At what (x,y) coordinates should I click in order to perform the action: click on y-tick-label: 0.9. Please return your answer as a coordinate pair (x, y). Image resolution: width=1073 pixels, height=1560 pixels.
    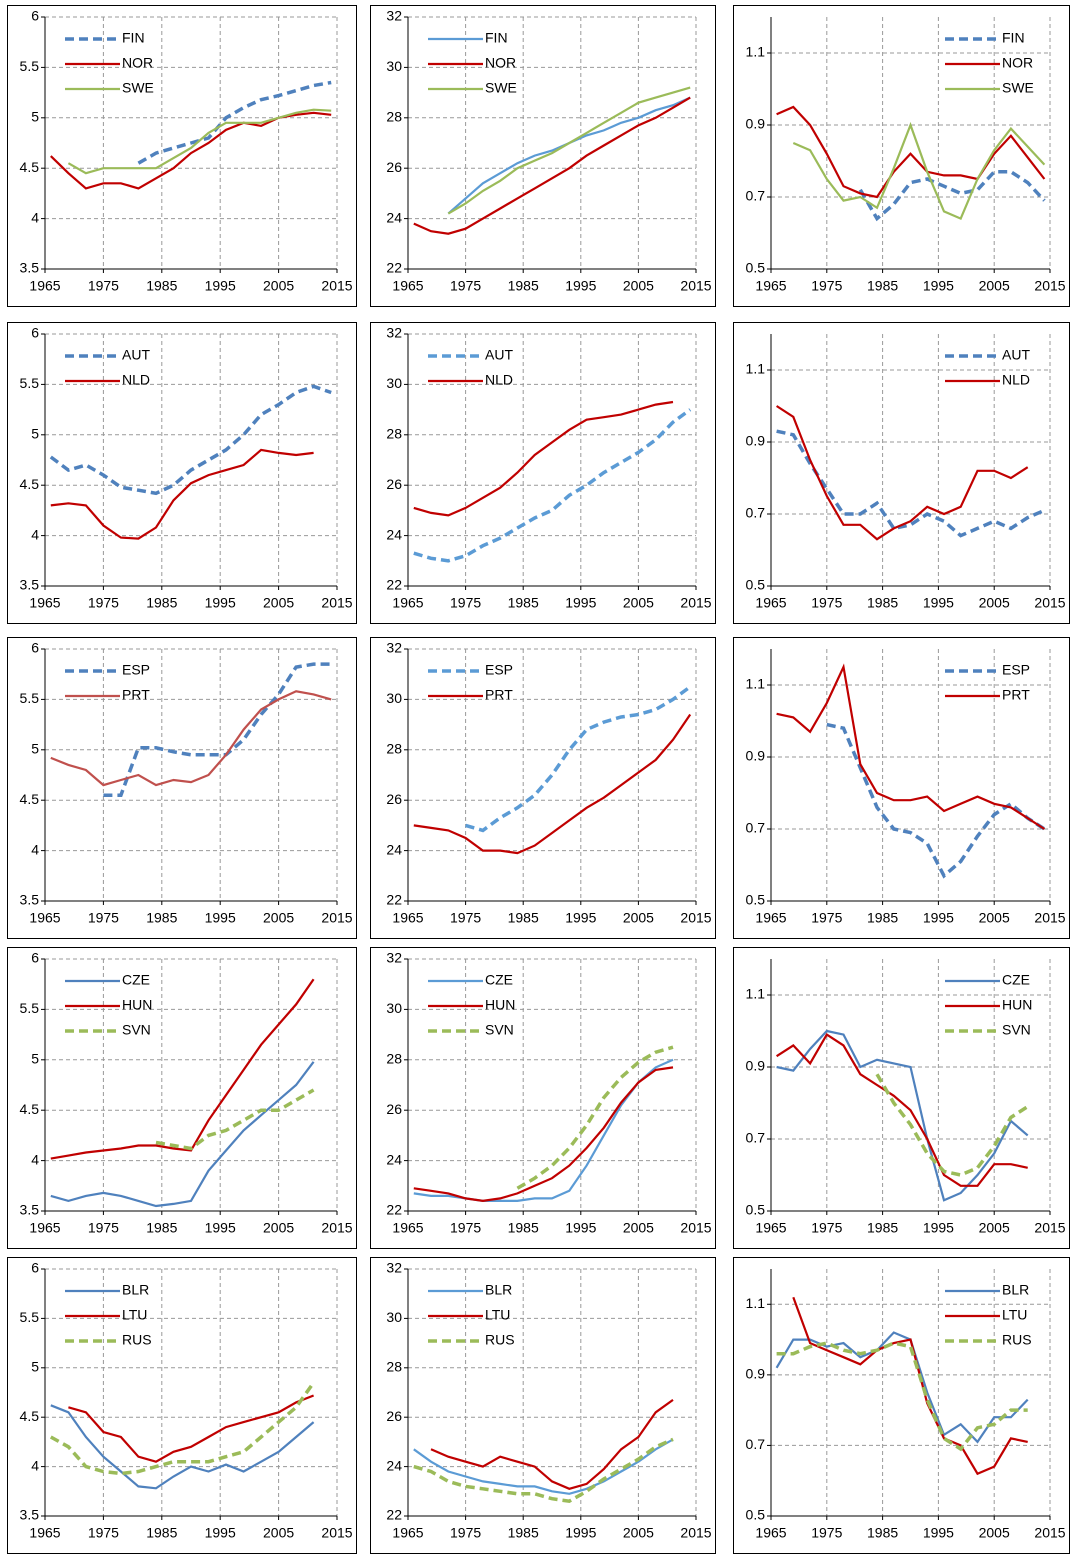
    Looking at the image, I should click on (756, 1066).